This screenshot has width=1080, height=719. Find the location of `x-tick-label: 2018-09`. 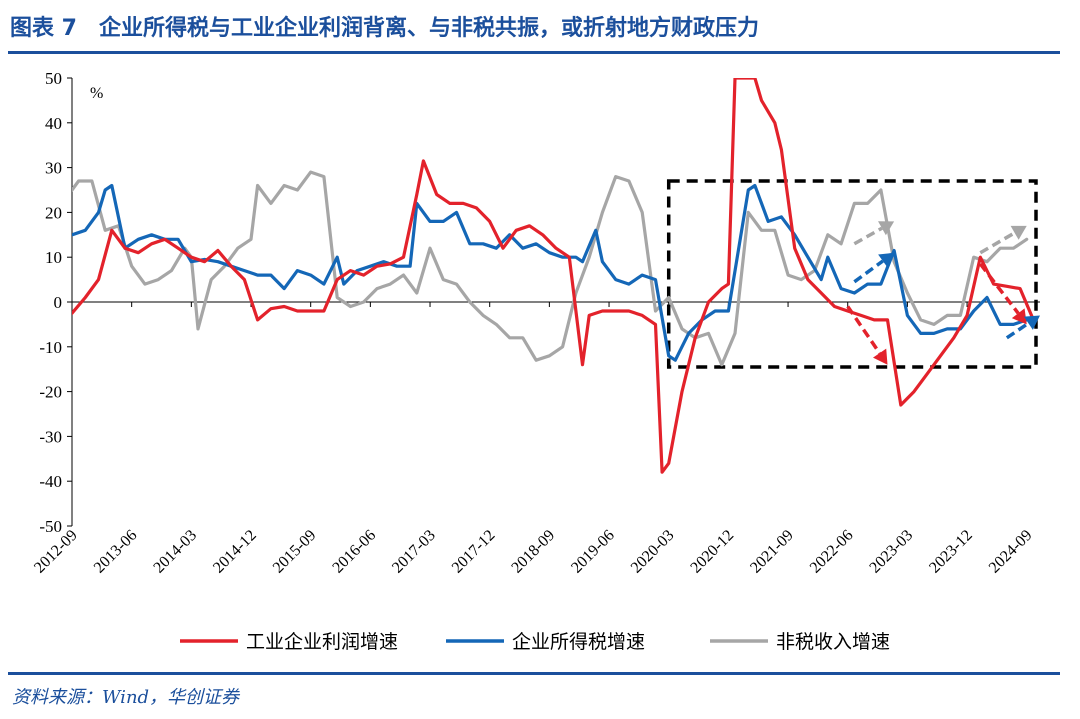

x-tick-label: 2018-09 is located at coordinates (533, 552).